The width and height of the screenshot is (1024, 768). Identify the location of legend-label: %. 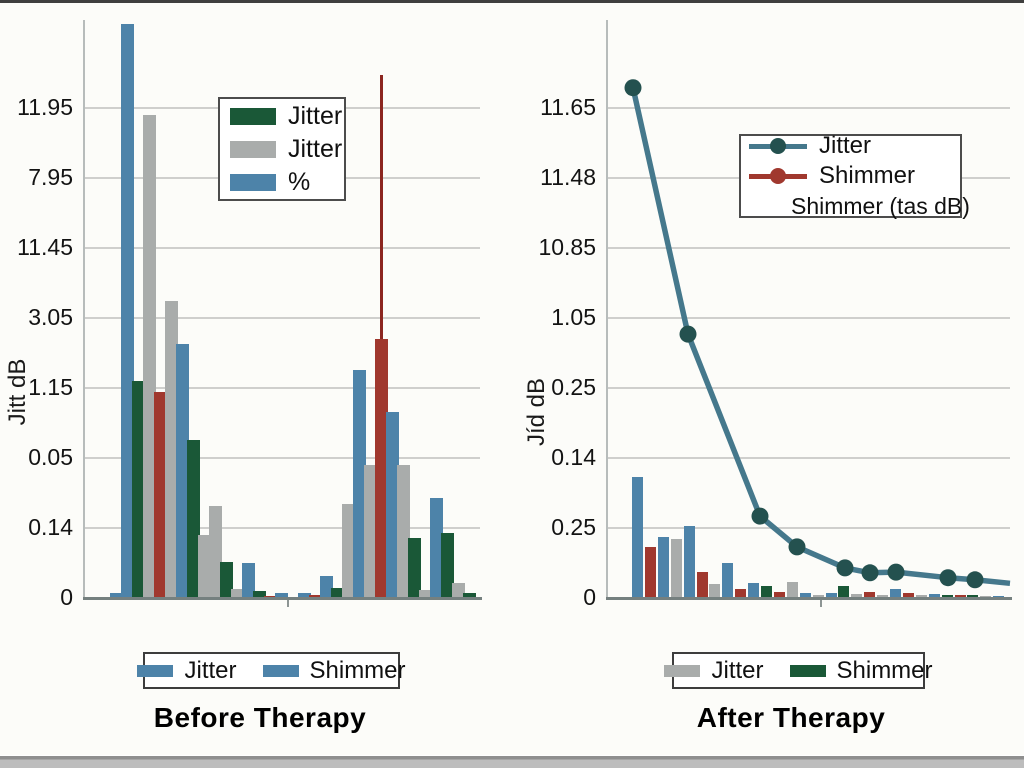
(299, 182).